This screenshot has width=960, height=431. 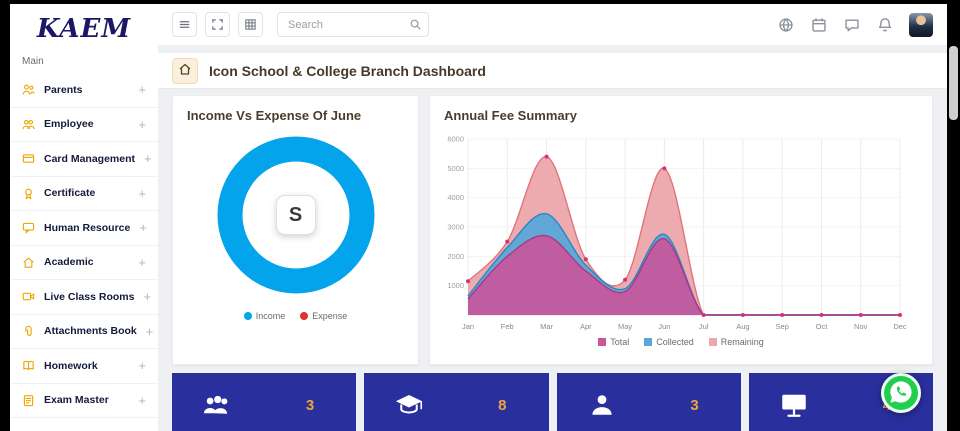 What do you see at coordinates (76, 400) in the screenshot?
I see `sidebar-item-label: Exam Master` at bounding box center [76, 400].